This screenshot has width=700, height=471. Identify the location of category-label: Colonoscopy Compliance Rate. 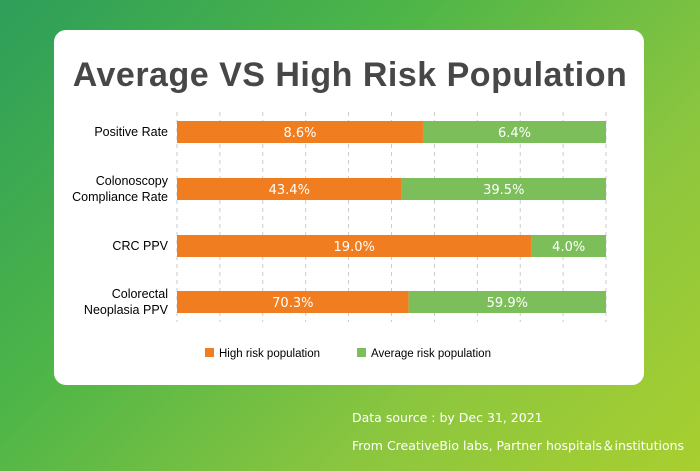
(120, 189).